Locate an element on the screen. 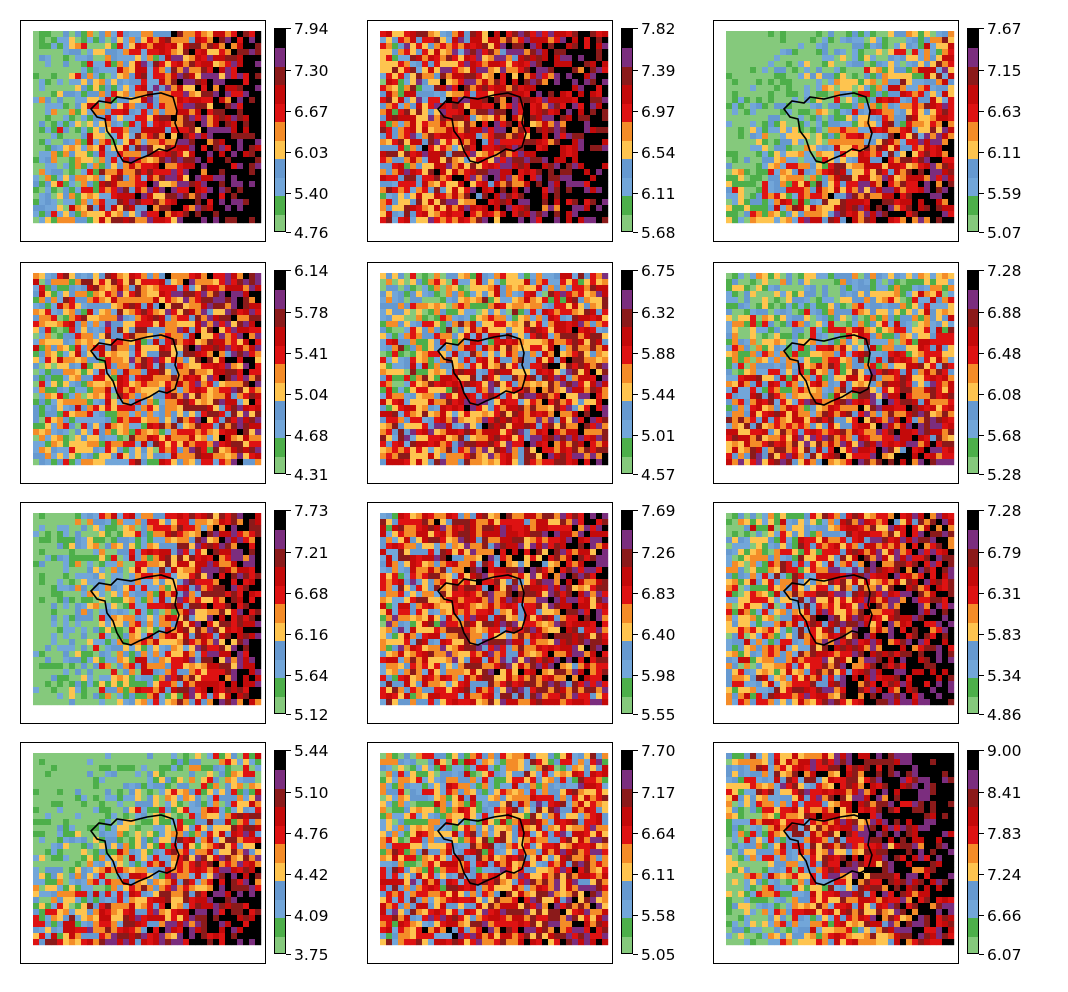  raster-map is located at coordinates (494, 127).